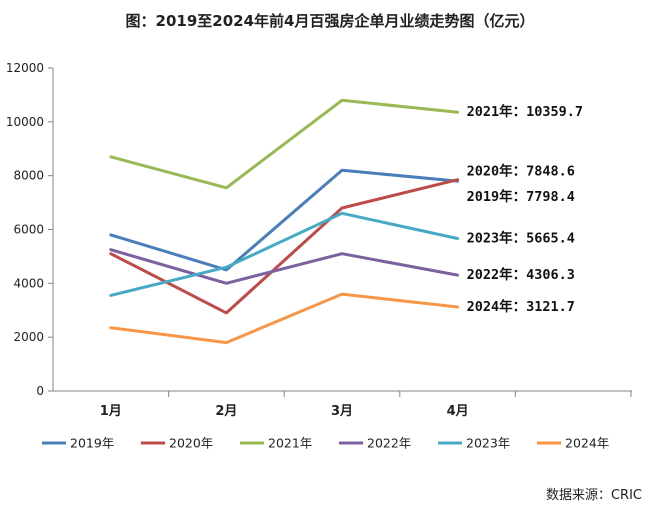  I want to click on series-line-2019年, so click(284, 220).